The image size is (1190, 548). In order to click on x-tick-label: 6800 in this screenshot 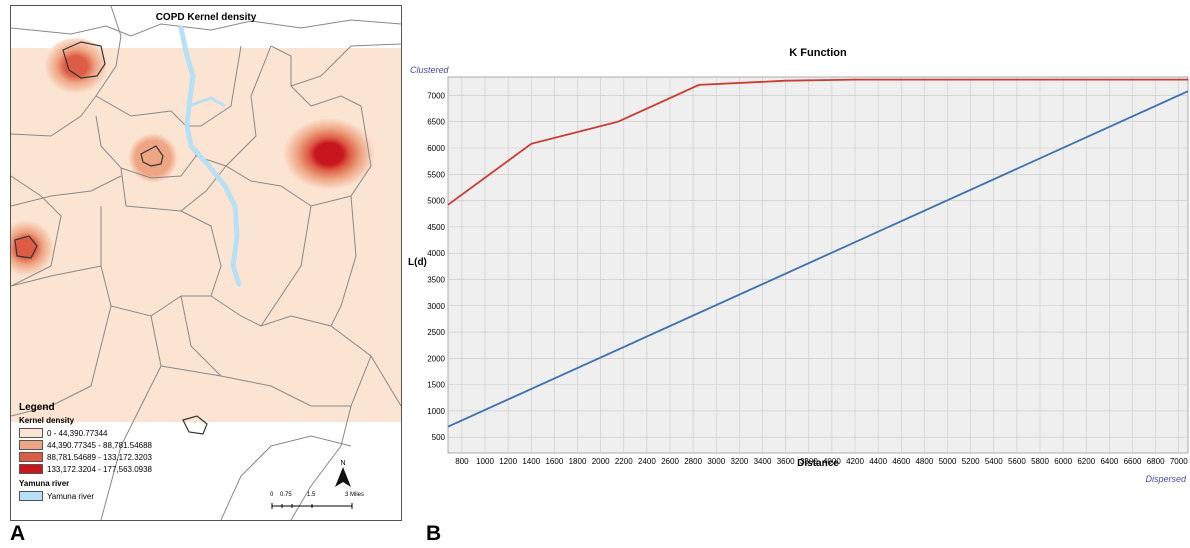, I will do `click(1156, 461)`.